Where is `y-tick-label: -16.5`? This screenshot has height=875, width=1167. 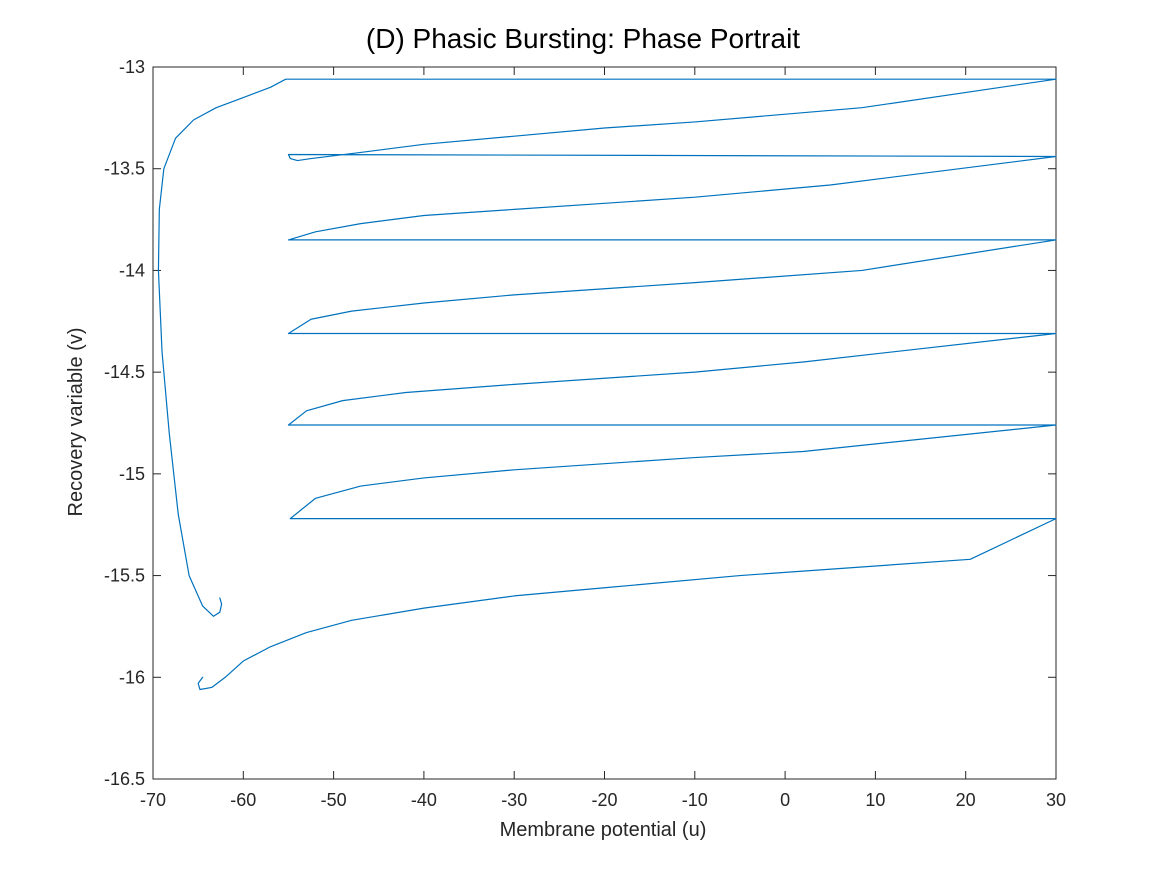 y-tick-label: -16.5 is located at coordinates (124, 779).